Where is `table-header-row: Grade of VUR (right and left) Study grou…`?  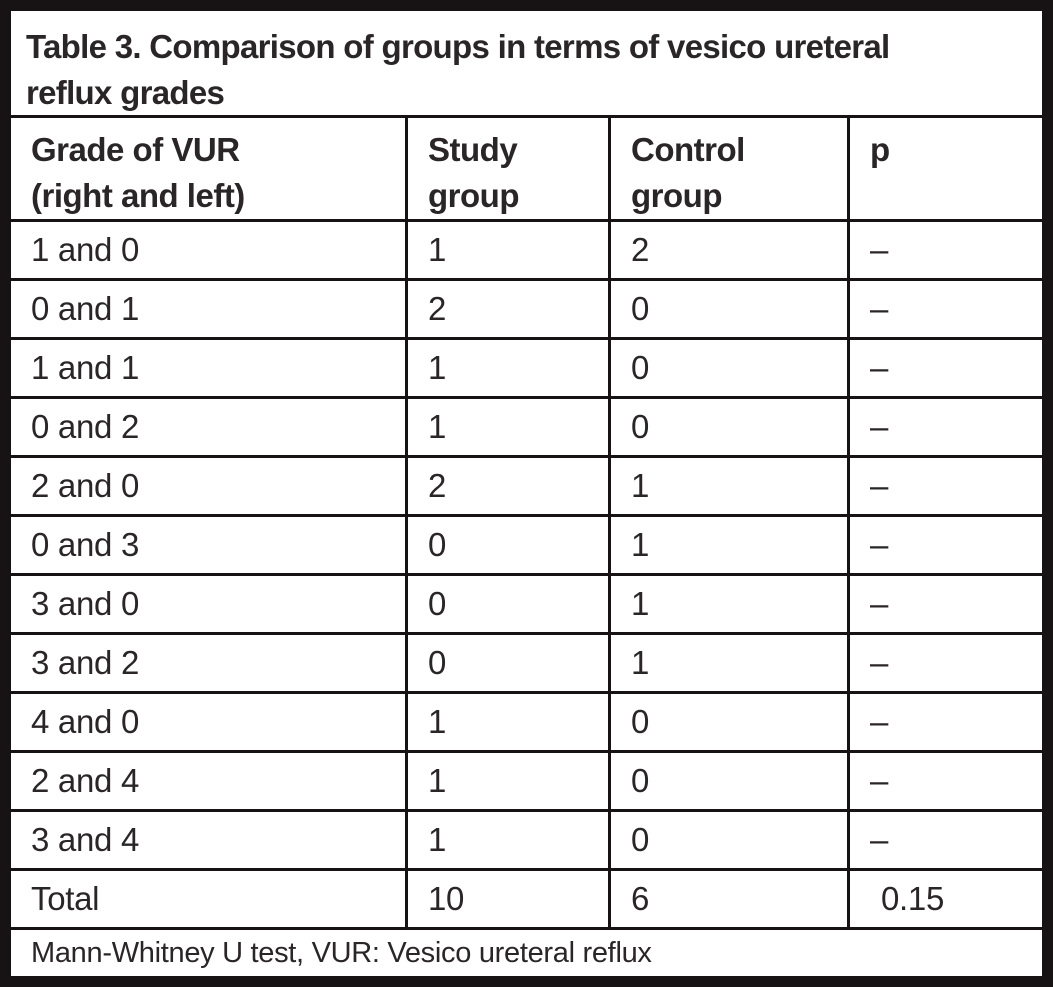
table-header-row: Grade of VUR (right and left) Study grou… is located at coordinates (526, 170).